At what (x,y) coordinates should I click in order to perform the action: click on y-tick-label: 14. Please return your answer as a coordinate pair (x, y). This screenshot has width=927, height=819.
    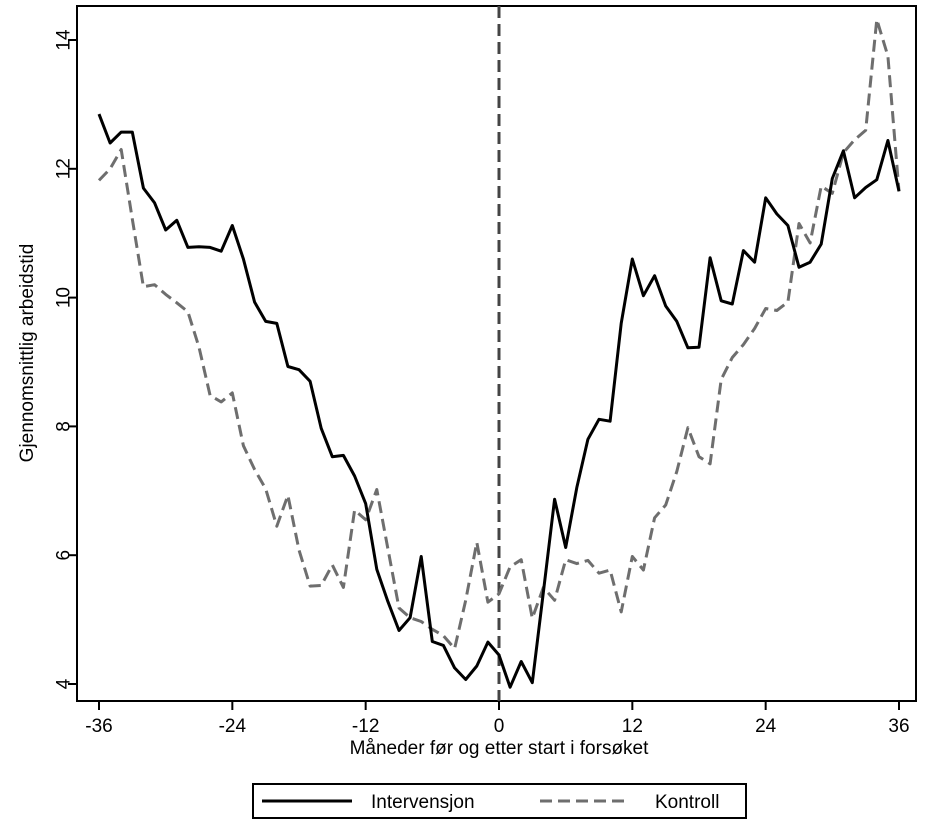
    Looking at the image, I should click on (64, 40).